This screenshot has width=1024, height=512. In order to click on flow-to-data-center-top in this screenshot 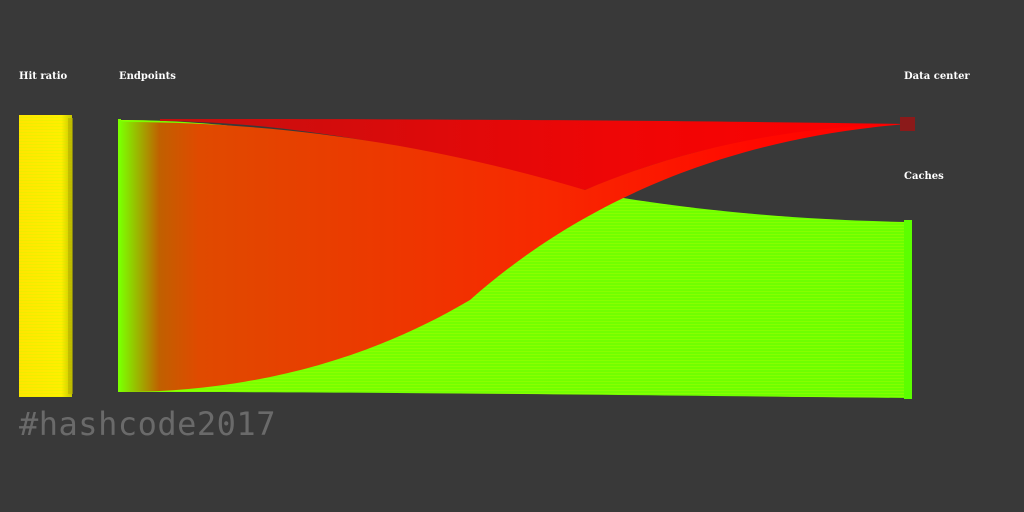, I will do `click(534, 154)`.